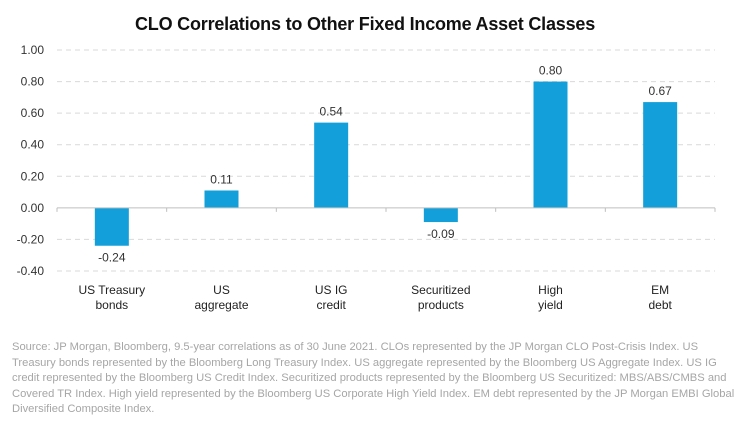  What do you see at coordinates (221, 179) in the screenshot?
I see `data-label: 0.11` at bounding box center [221, 179].